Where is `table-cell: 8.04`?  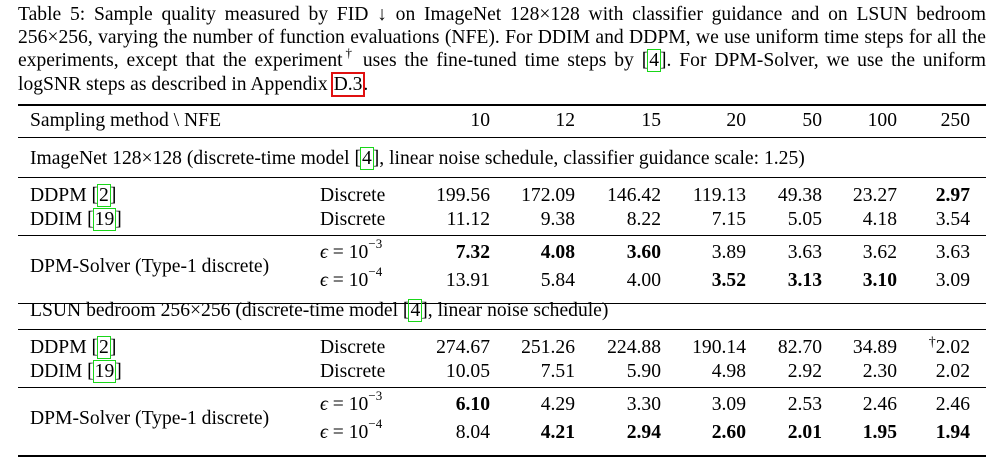
table-cell: 8.04 is located at coordinates (472, 432).